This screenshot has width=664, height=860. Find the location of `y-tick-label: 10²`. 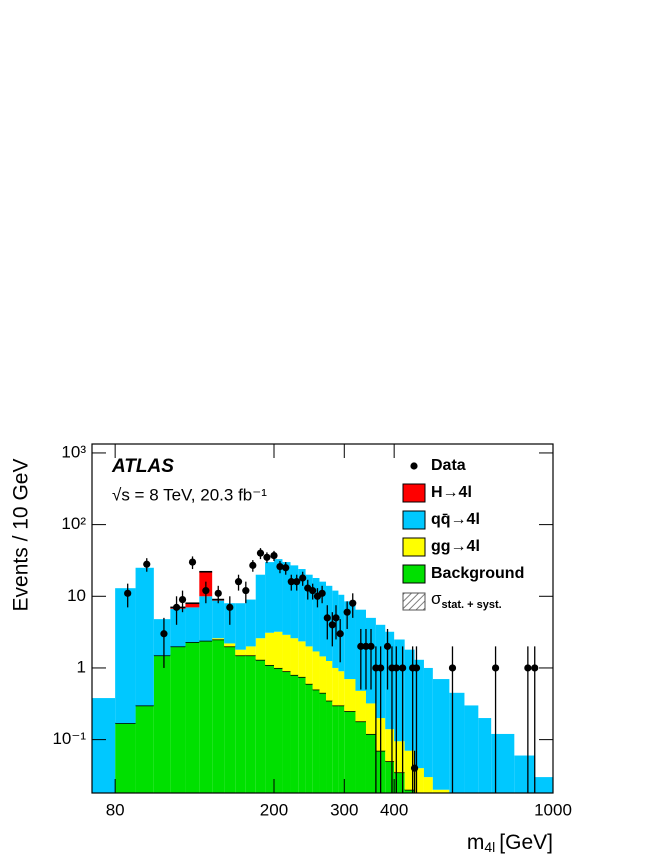

y-tick-label: 10² is located at coordinates (73, 523).